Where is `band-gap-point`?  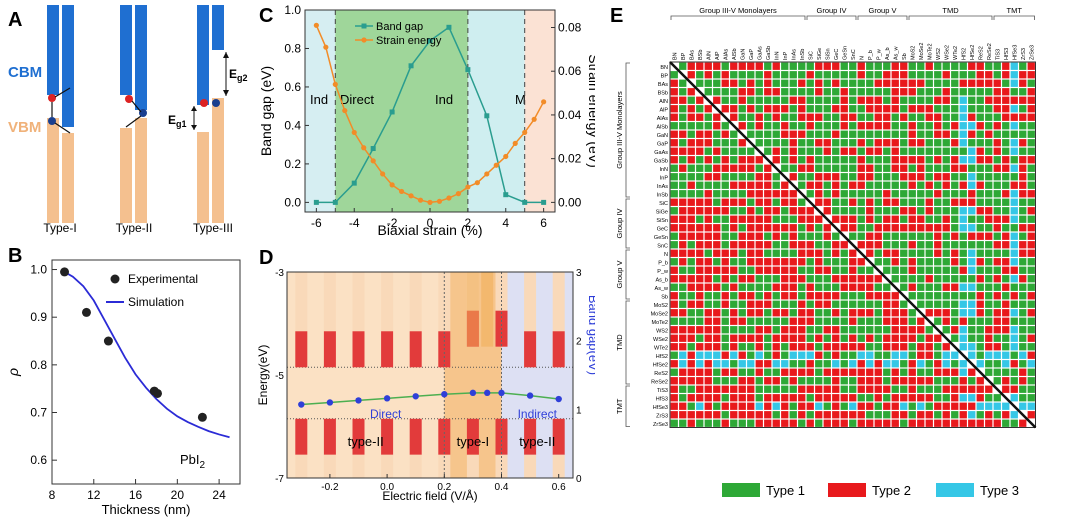 band-gap-point is located at coordinates (444, 394).